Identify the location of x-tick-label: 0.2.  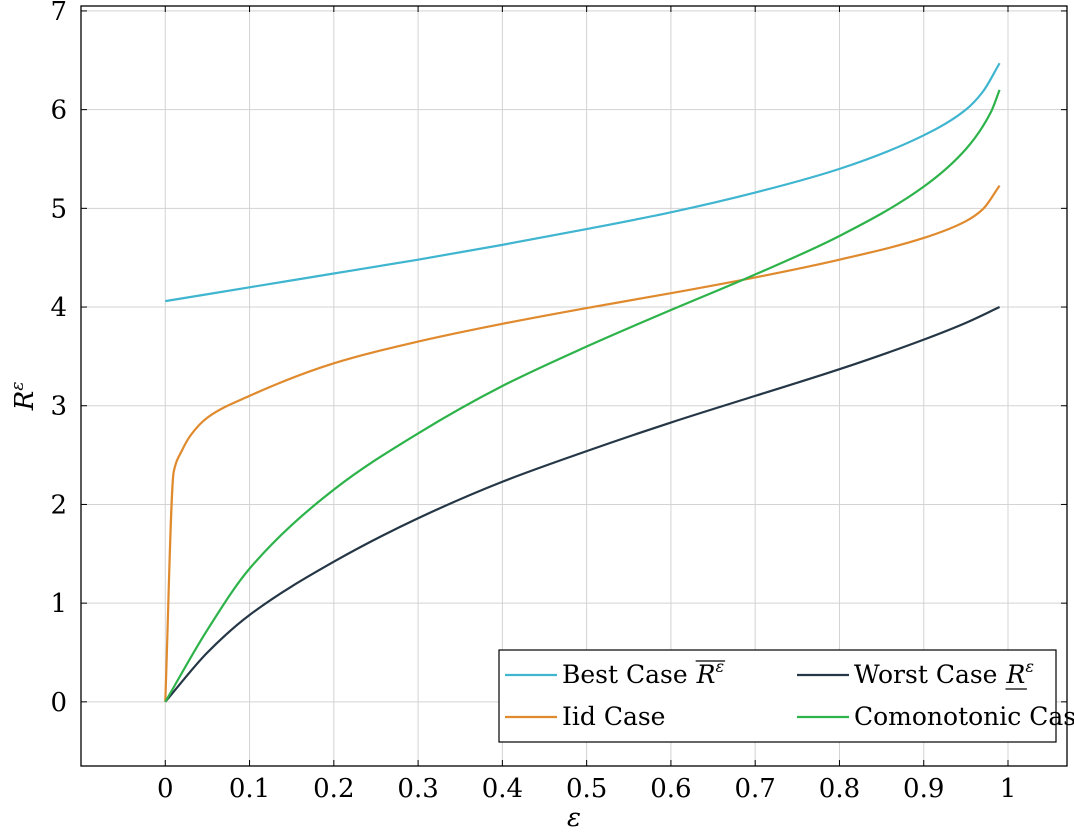
(333, 789).